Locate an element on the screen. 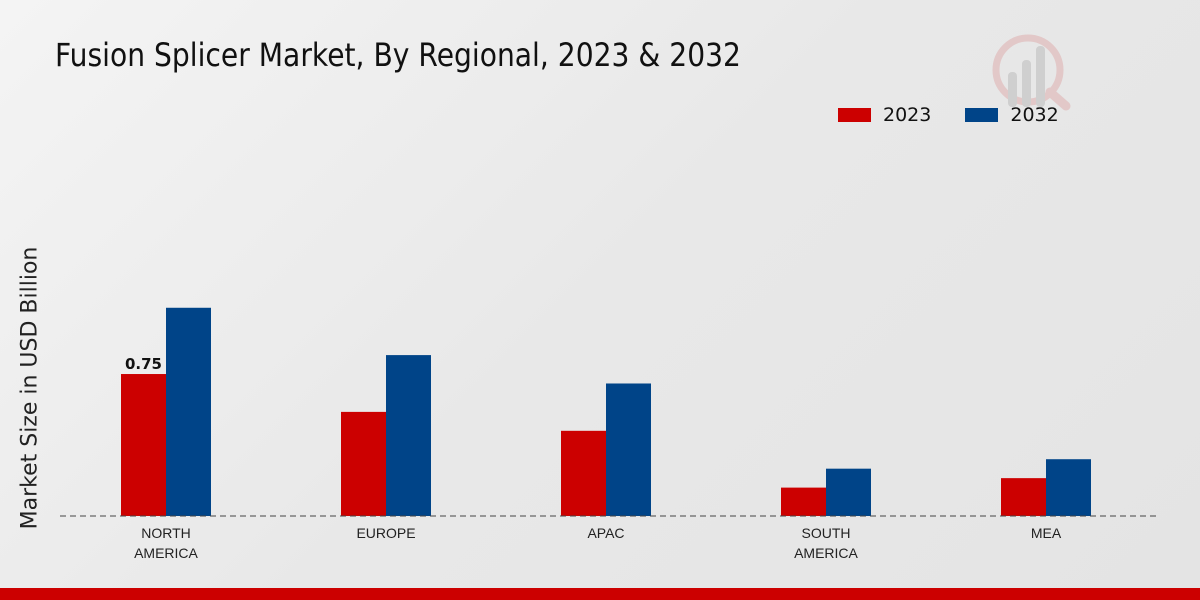  legend-swatch-2032 is located at coordinates (982, 115).